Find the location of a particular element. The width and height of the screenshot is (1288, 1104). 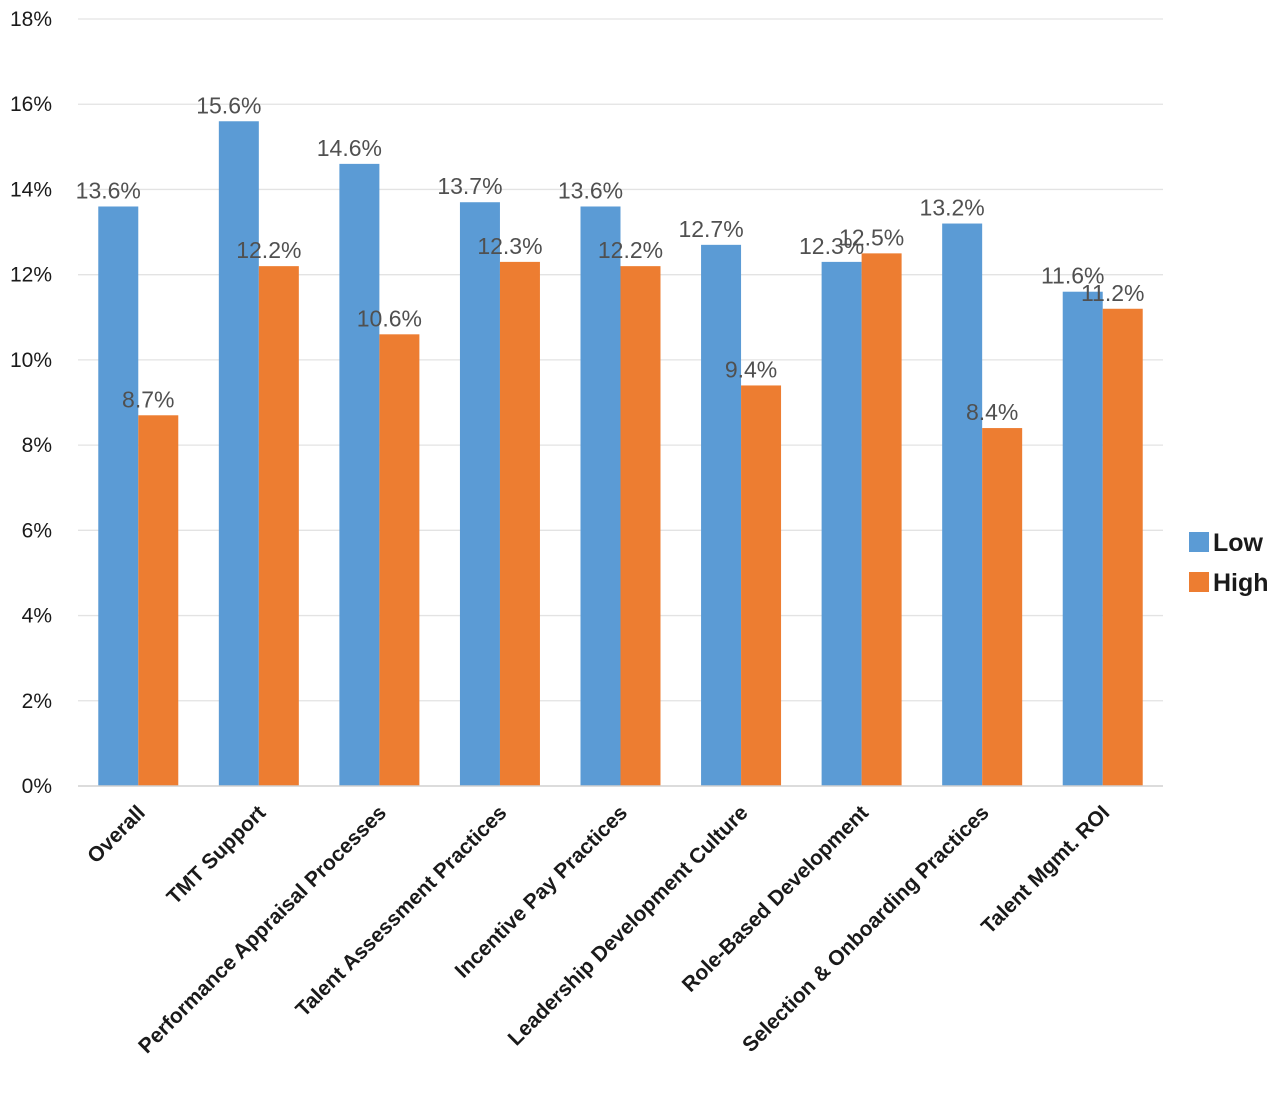

legend: Low High is located at coordinates (1229, 563).